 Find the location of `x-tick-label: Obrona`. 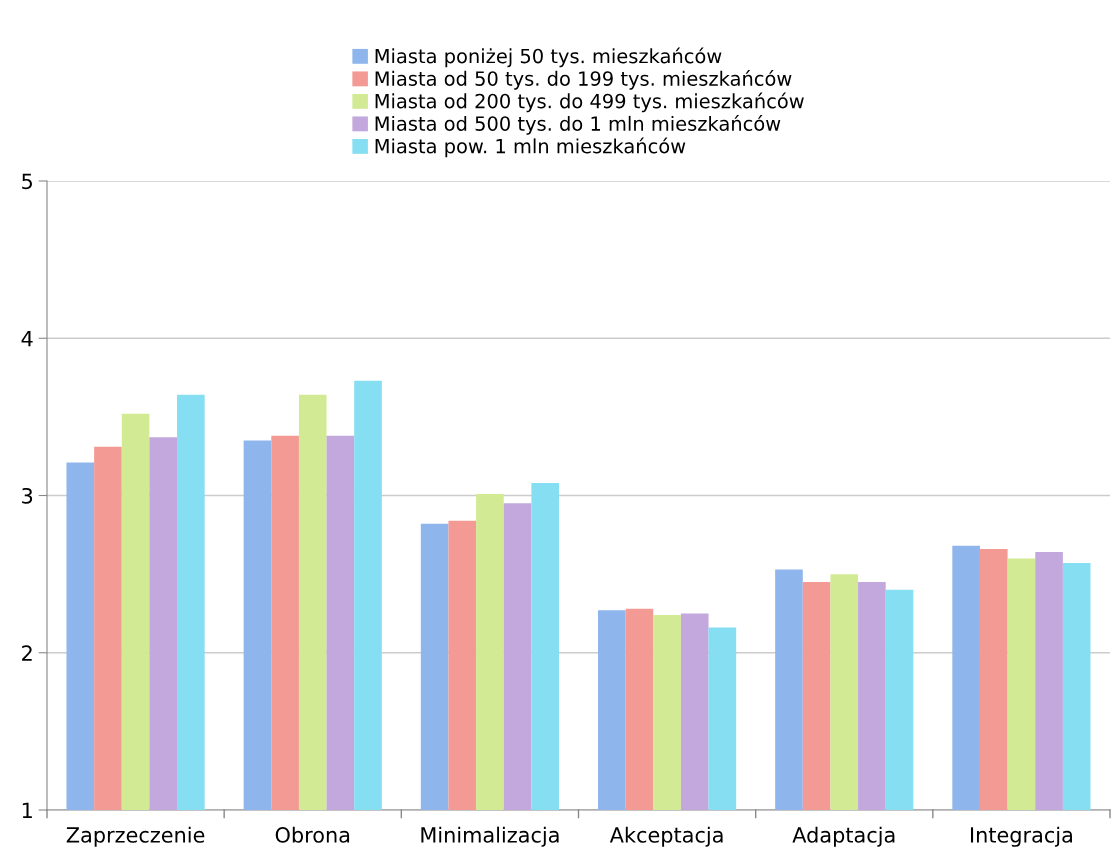

x-tick-label: Obrona is located at coordinates (312, 834).